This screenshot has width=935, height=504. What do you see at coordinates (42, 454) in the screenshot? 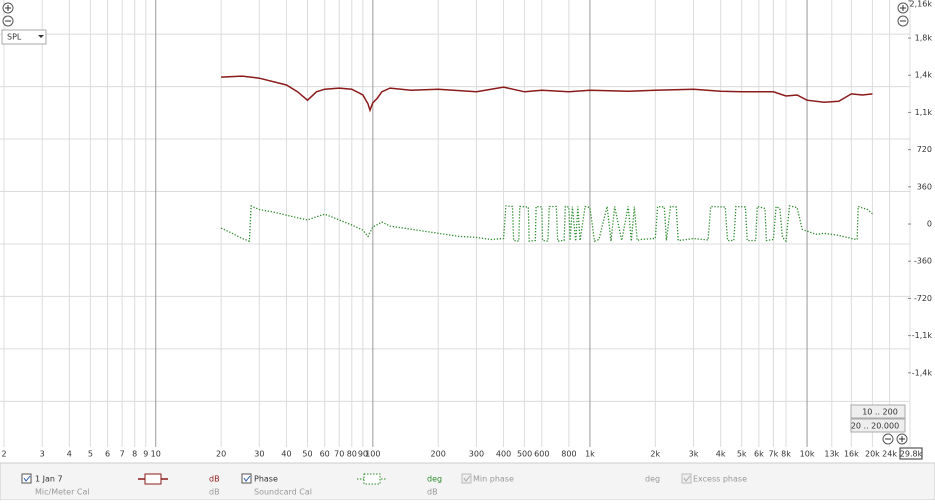
I see `x-tick-label: 3` at bounding box center [42, 454].